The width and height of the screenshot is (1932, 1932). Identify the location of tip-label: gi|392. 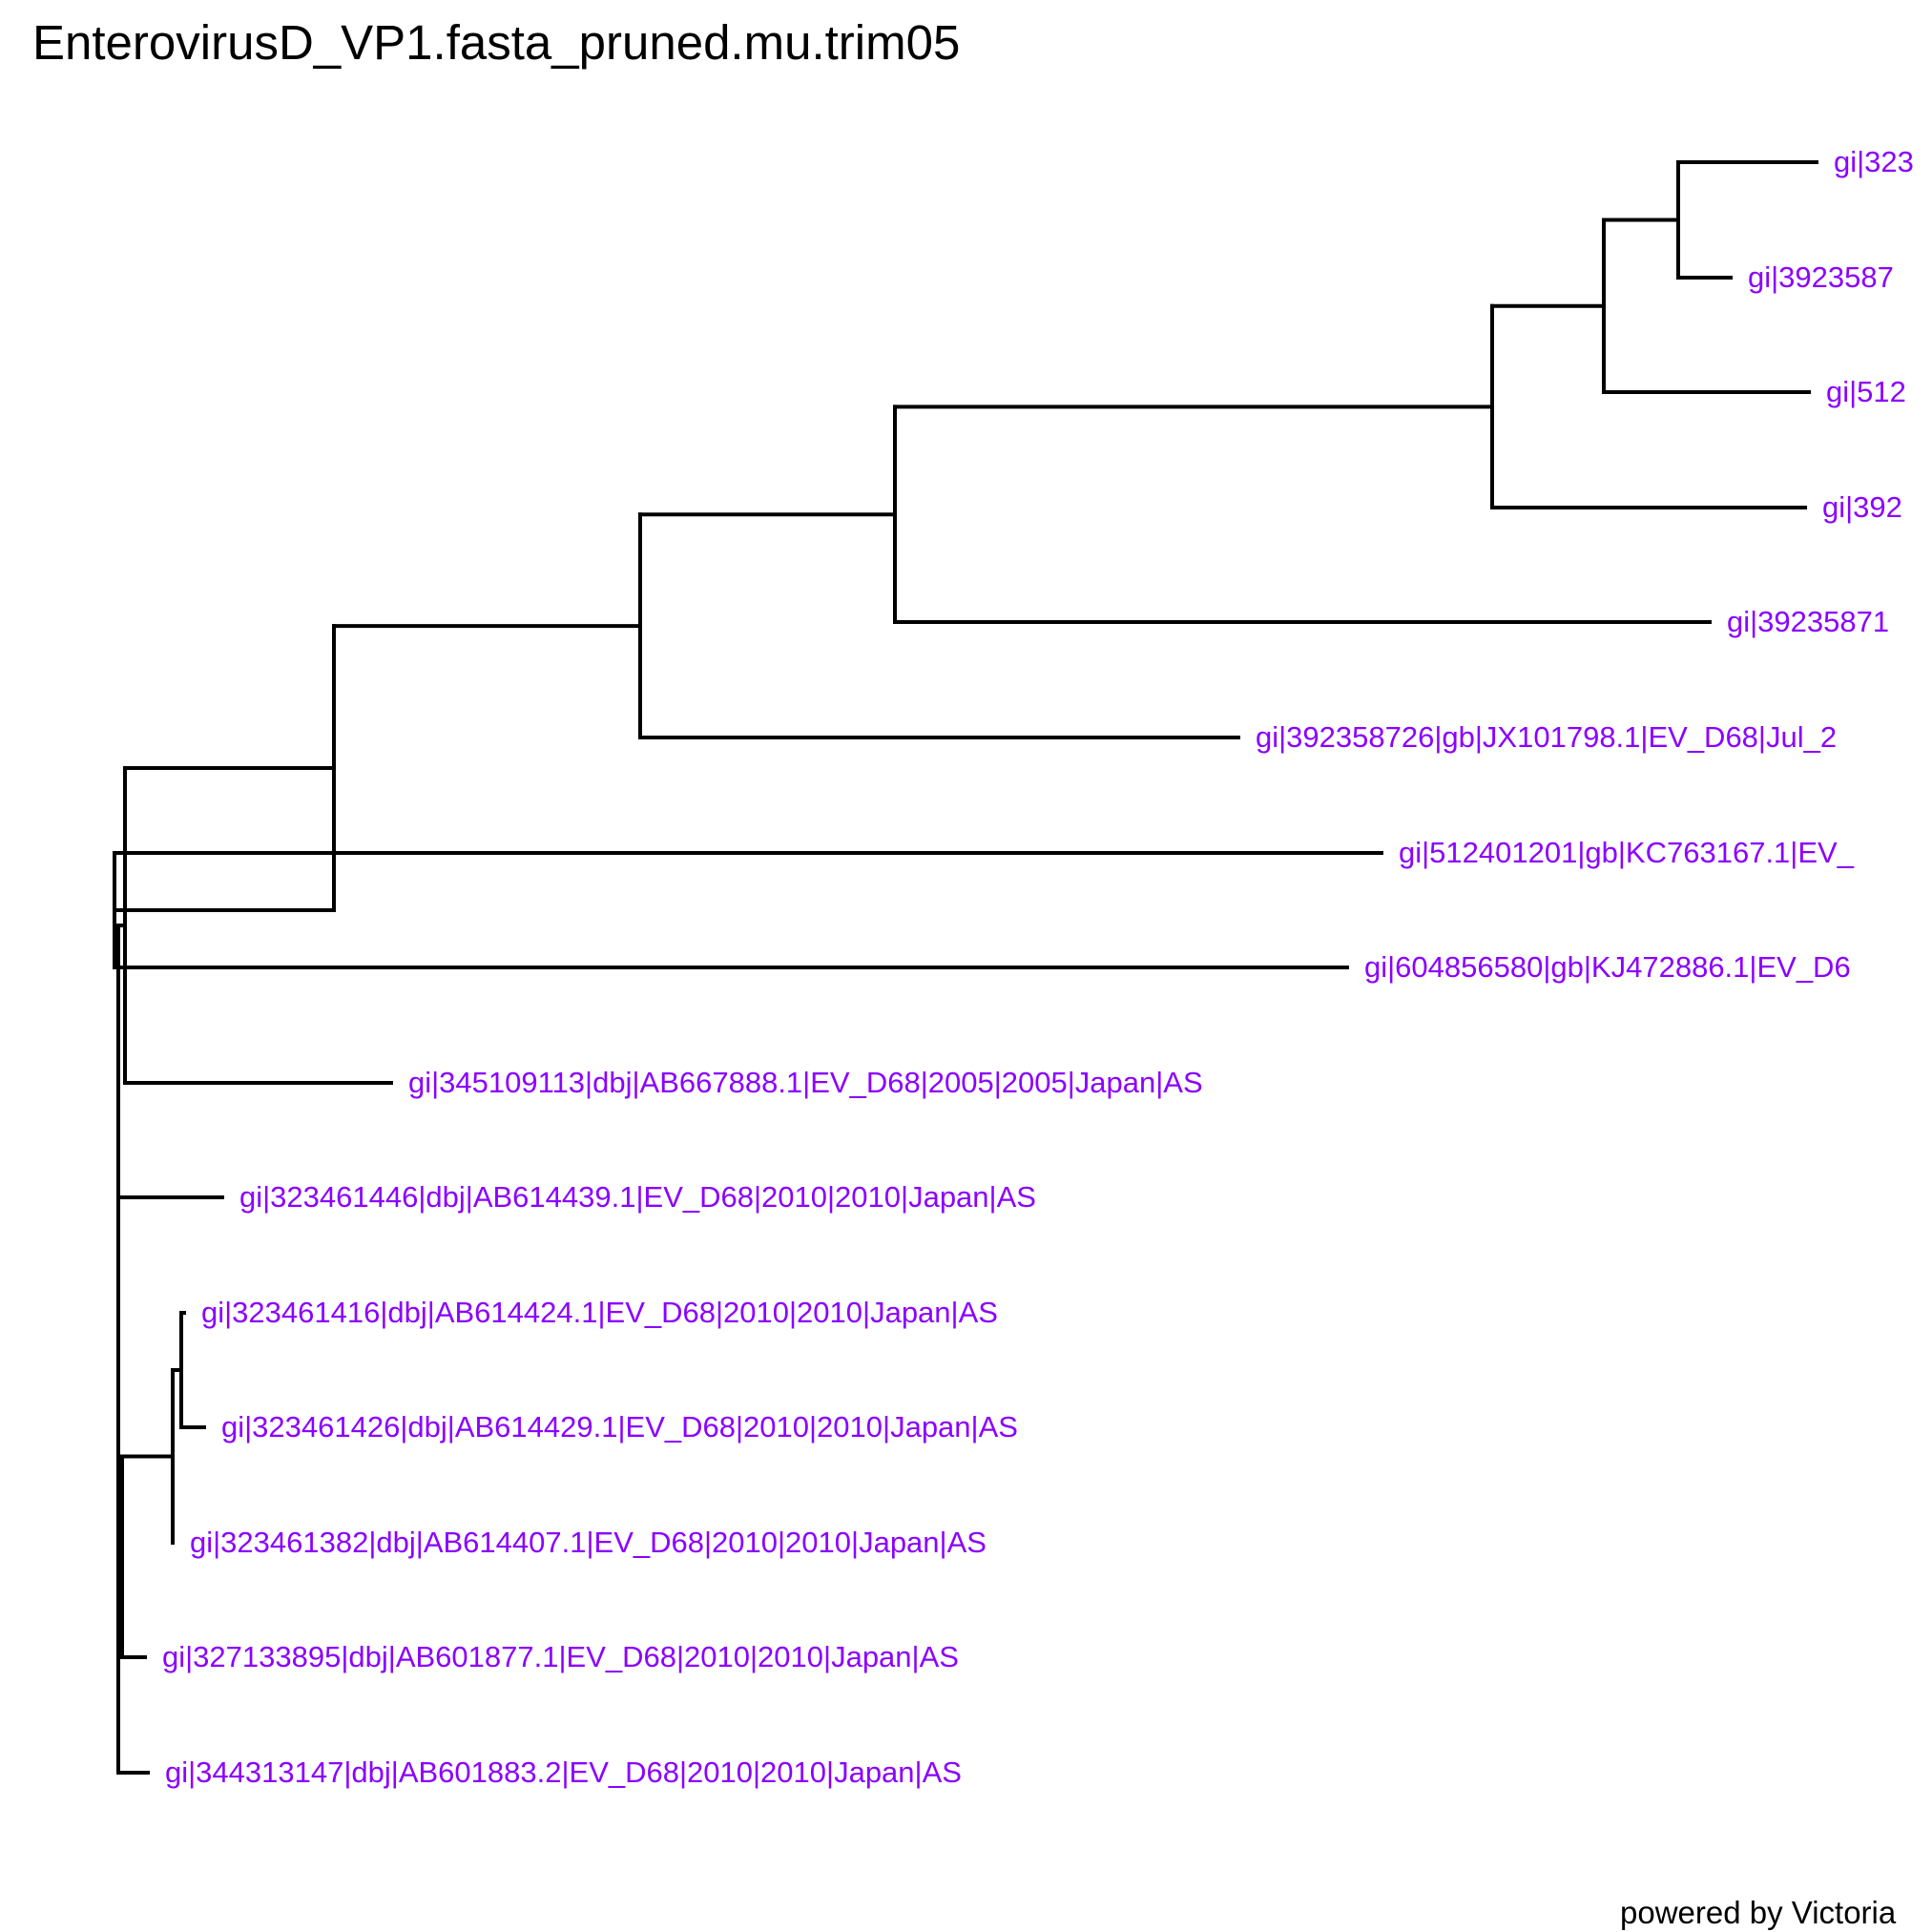
(1862, 507).